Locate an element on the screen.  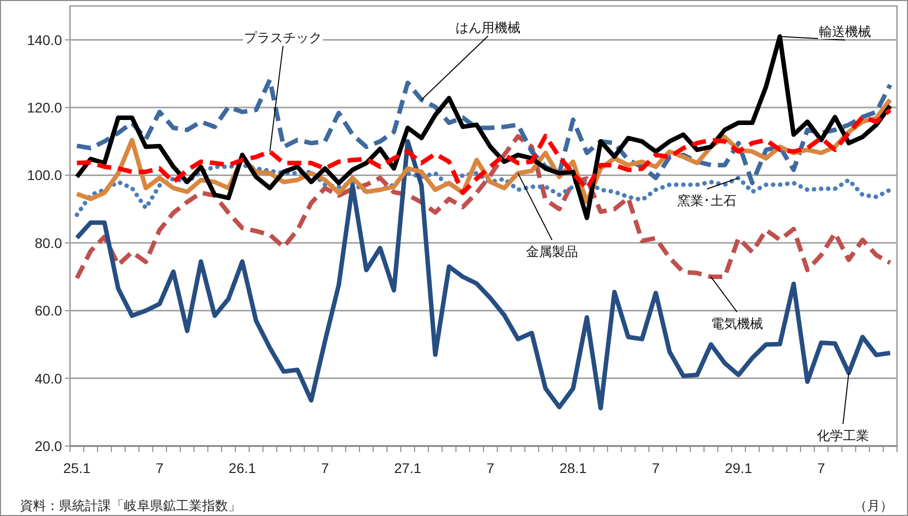
x-tick-label: 25.1 is located at coordinates (77, 468).